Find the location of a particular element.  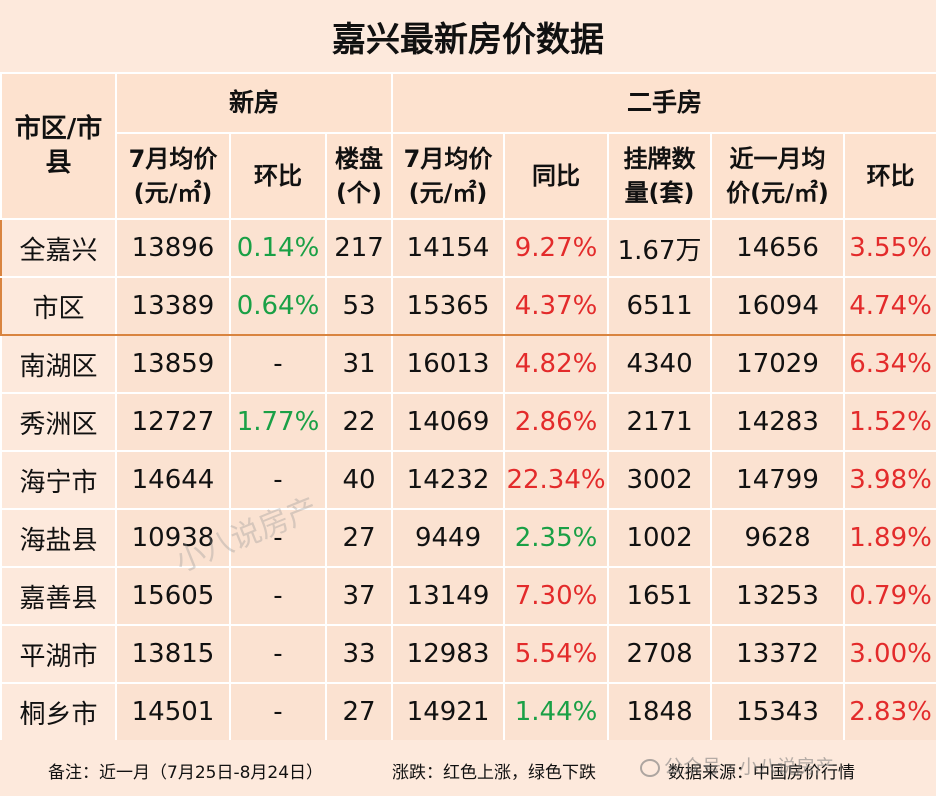

table-row: 桐乡市 14501-27 14921 1.44% 1848 15343 2.83% is located at coordinates (468, 712).